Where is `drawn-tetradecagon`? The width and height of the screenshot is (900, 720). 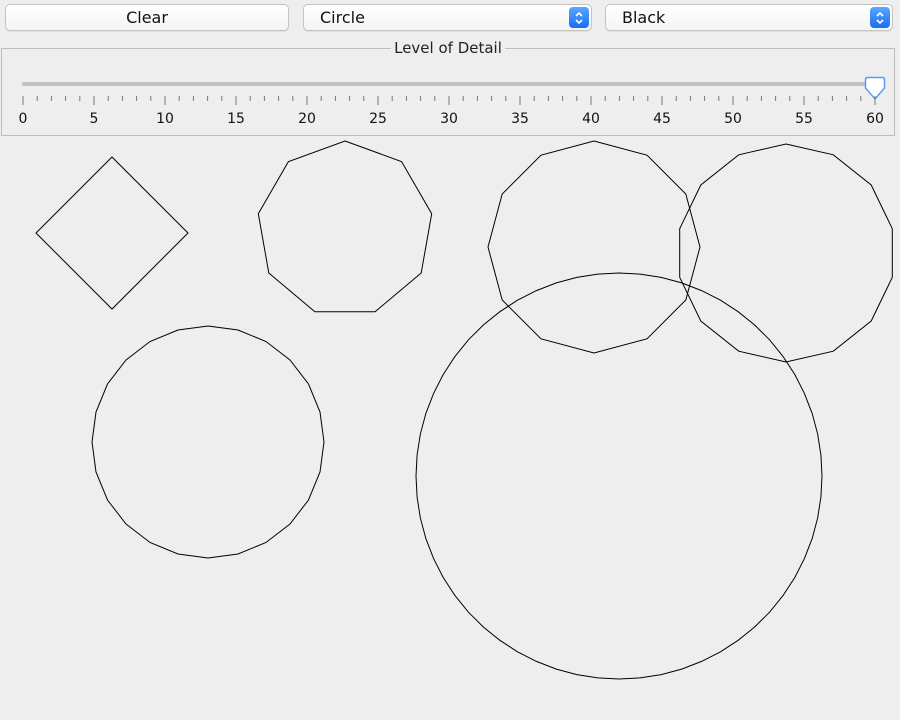
drawn-tetradecagon is located at coordinates (786, 253).